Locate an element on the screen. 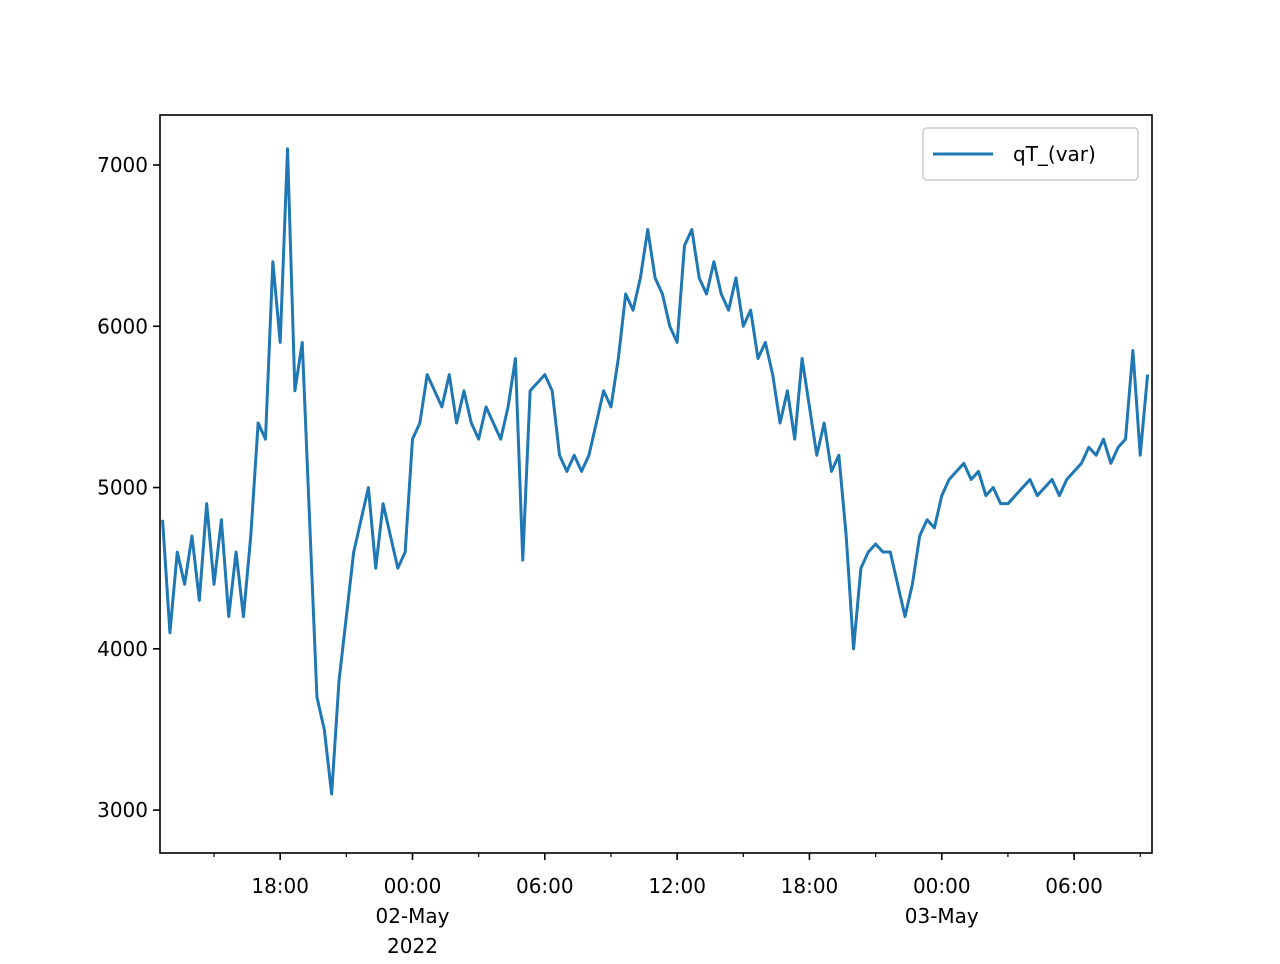 The image size is (1280, 964). legend-box is located at coordinates (1030, 154).